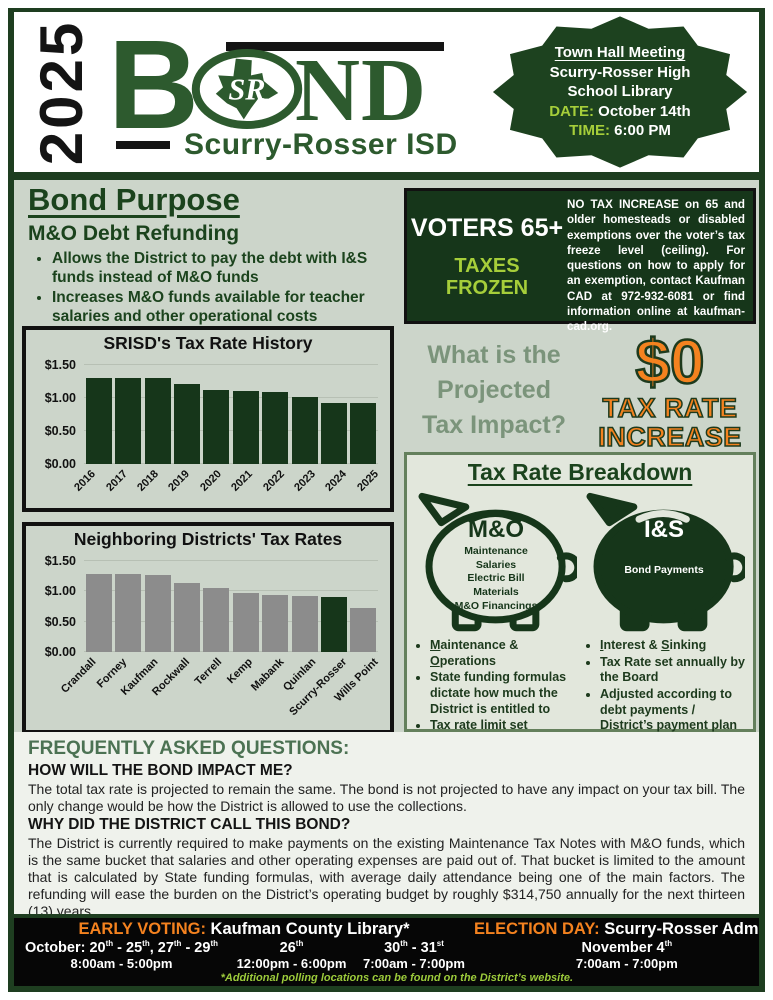 This screenshot has width=773, height=1000. Describe the element at coordinates (245, 622) in the screenshot. I see `bar-Kemp` at that location.